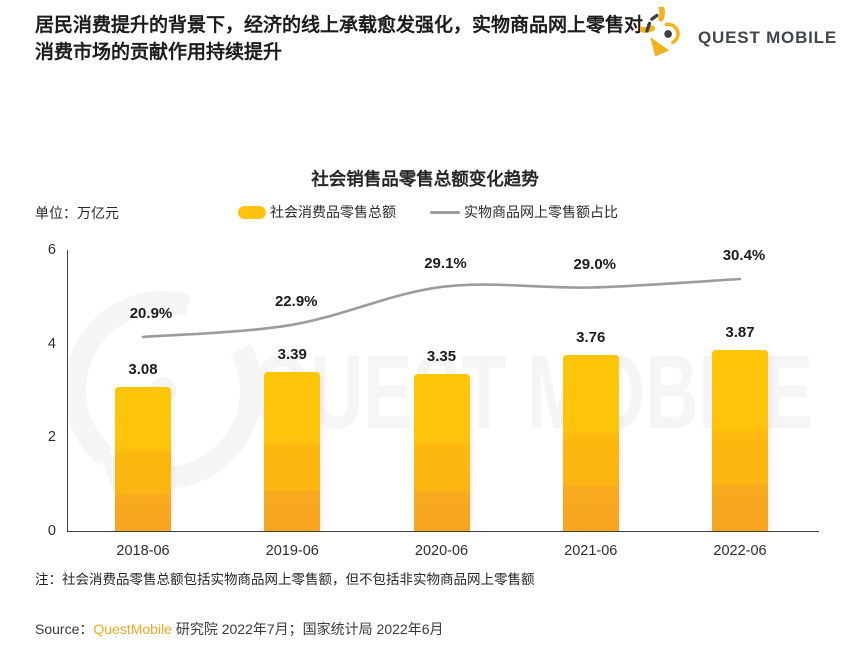  Describe the element at coordinates (441, 551) in the screenshot. I see `x-axis-label: 2020-06` at that location.